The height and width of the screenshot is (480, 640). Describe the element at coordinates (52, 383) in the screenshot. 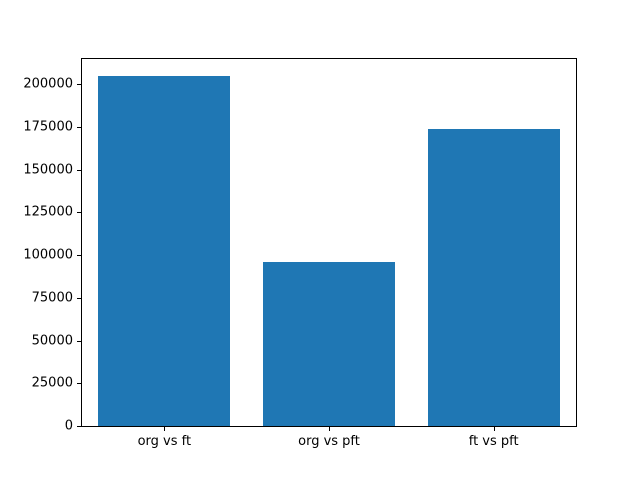

I see `y-tick-label: 25000` at that location.